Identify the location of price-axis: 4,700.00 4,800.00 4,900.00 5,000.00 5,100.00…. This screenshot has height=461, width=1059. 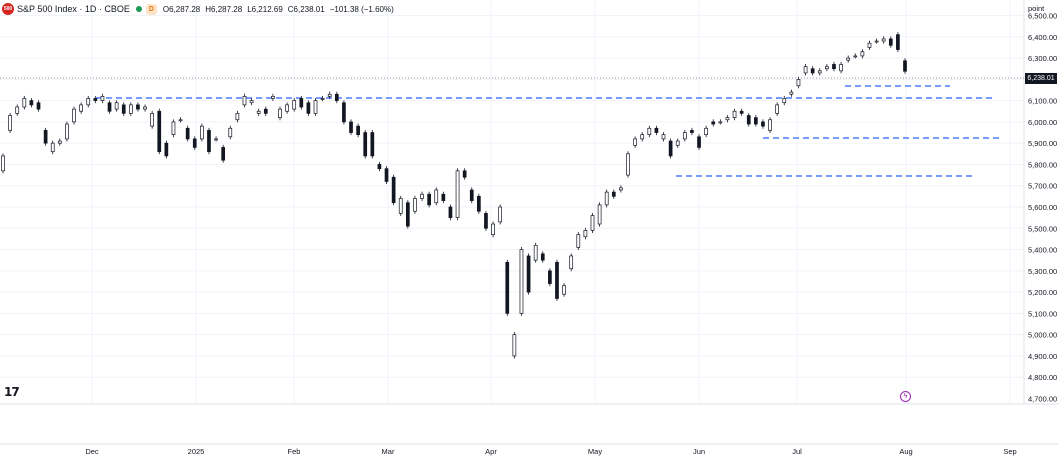
(1042, 208).